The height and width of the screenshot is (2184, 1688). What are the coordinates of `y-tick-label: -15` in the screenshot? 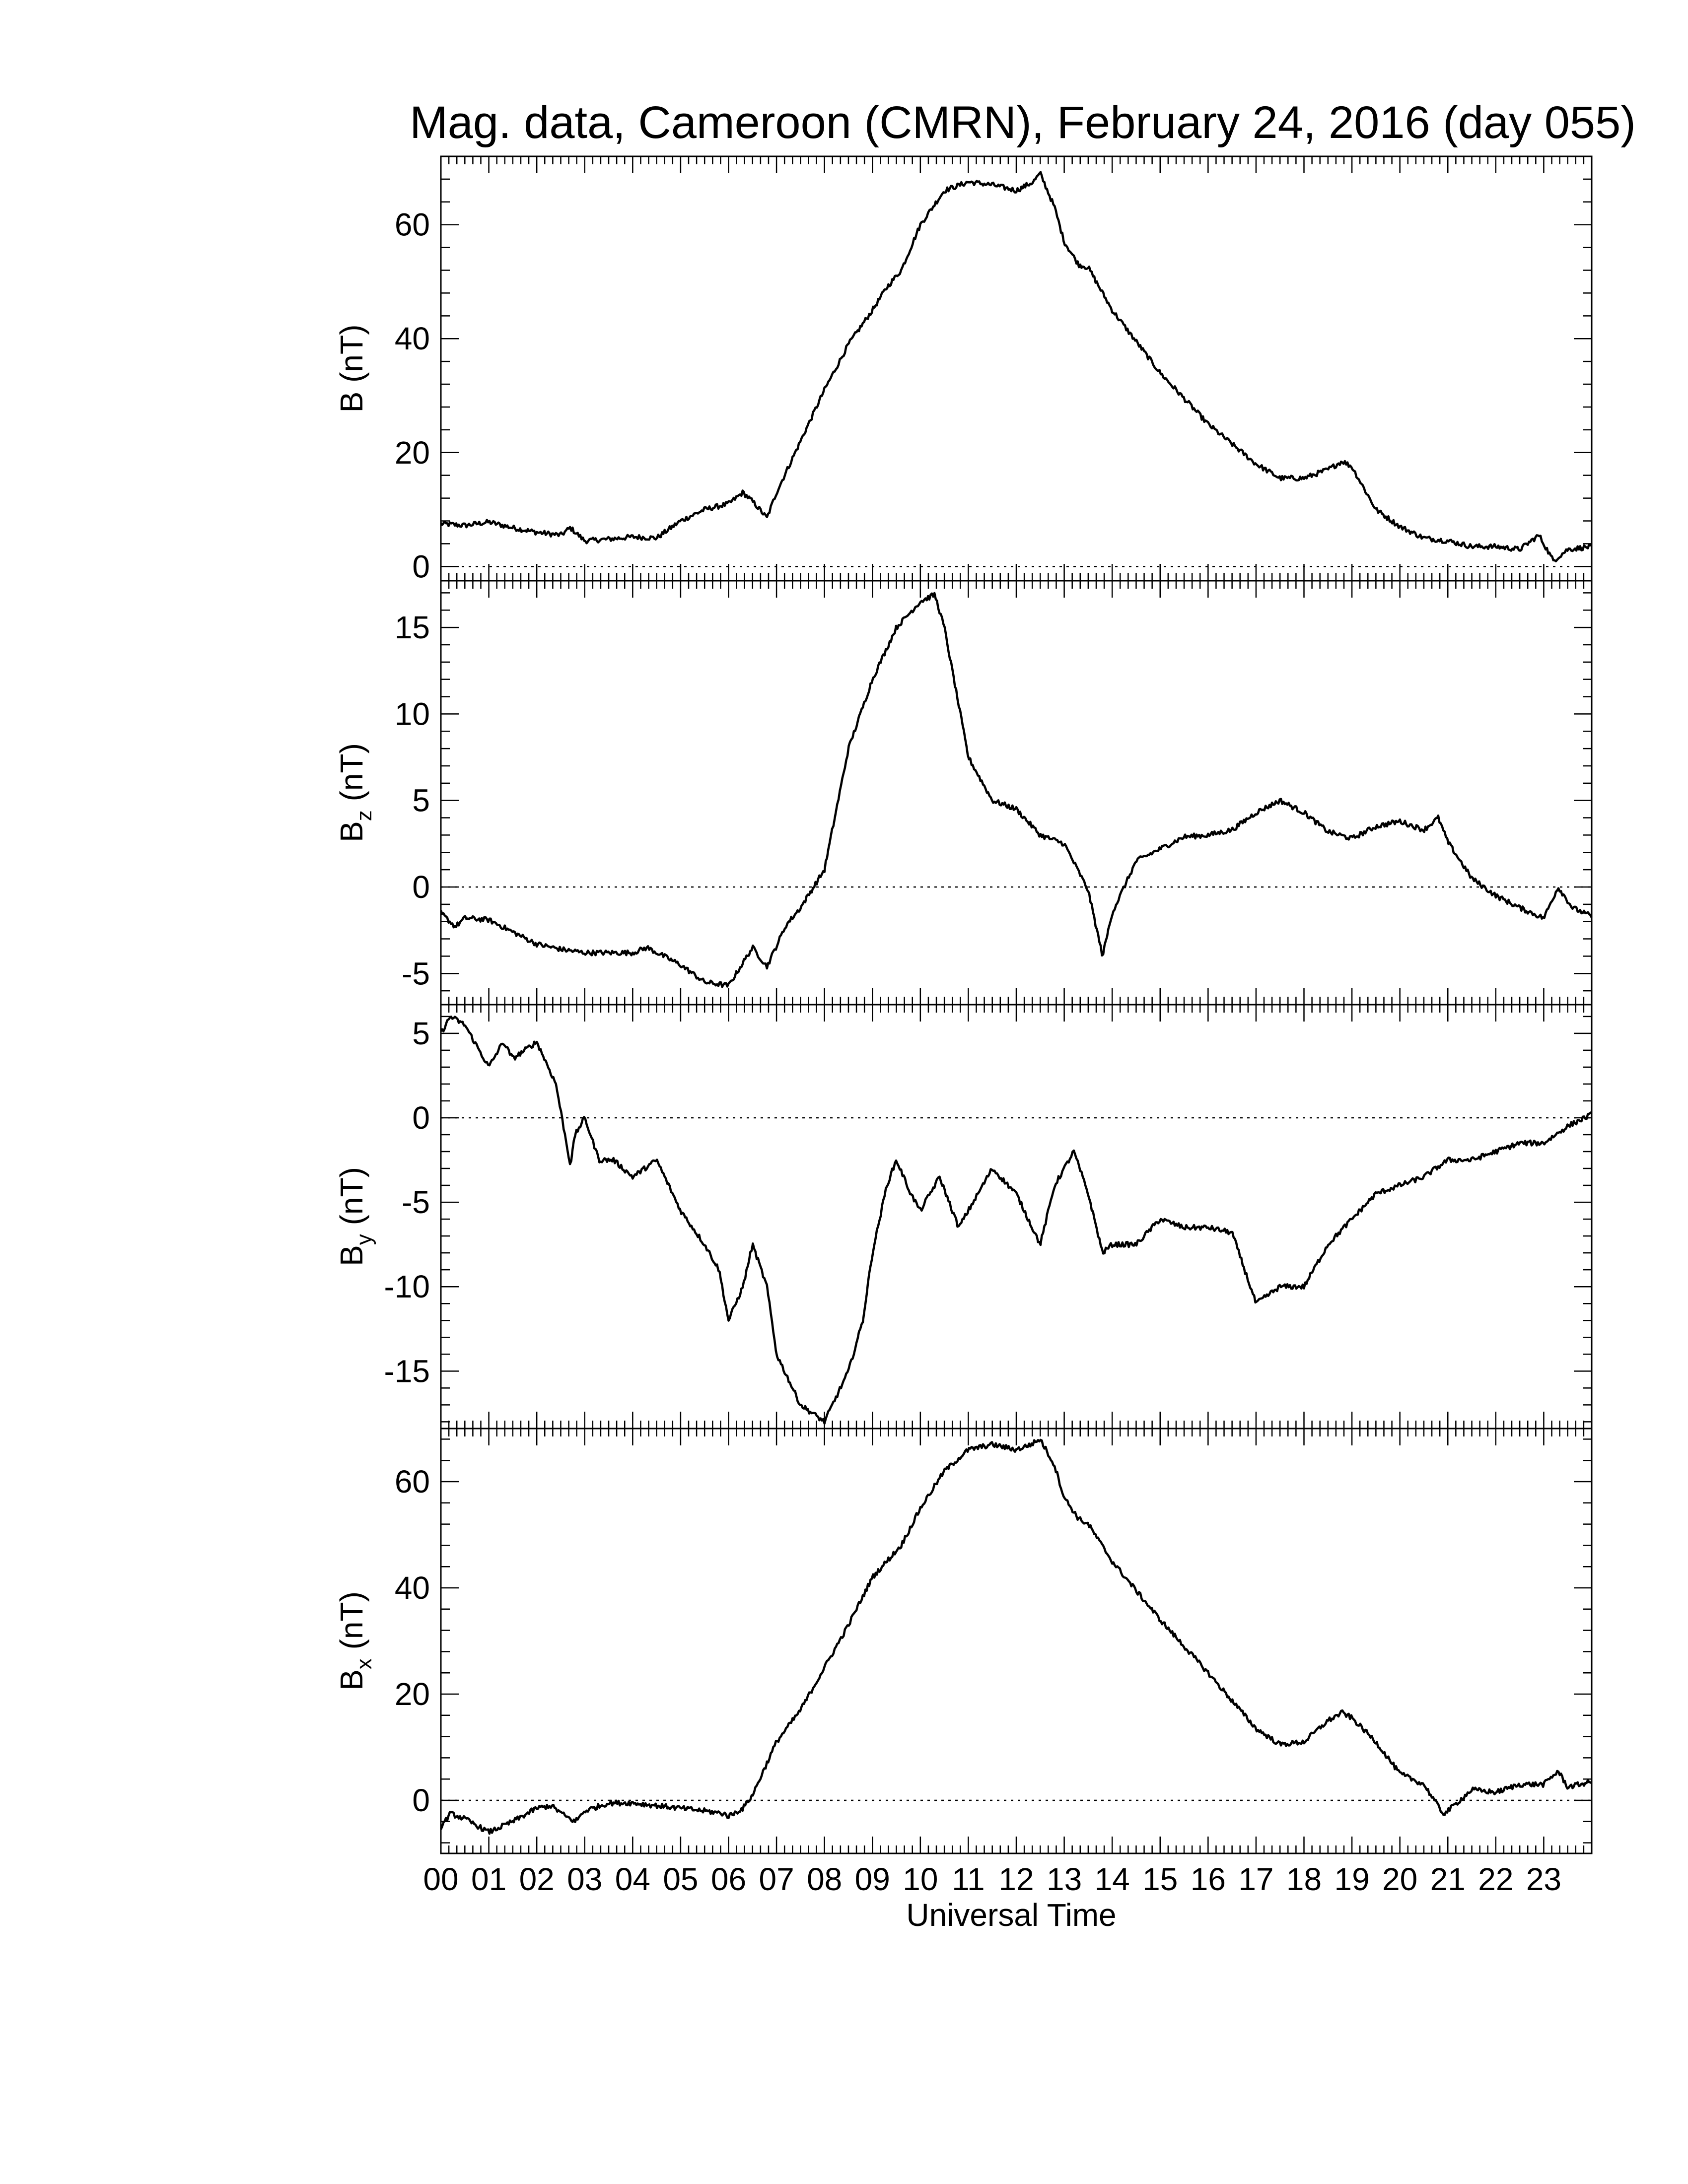 It's located at (407, 1371).